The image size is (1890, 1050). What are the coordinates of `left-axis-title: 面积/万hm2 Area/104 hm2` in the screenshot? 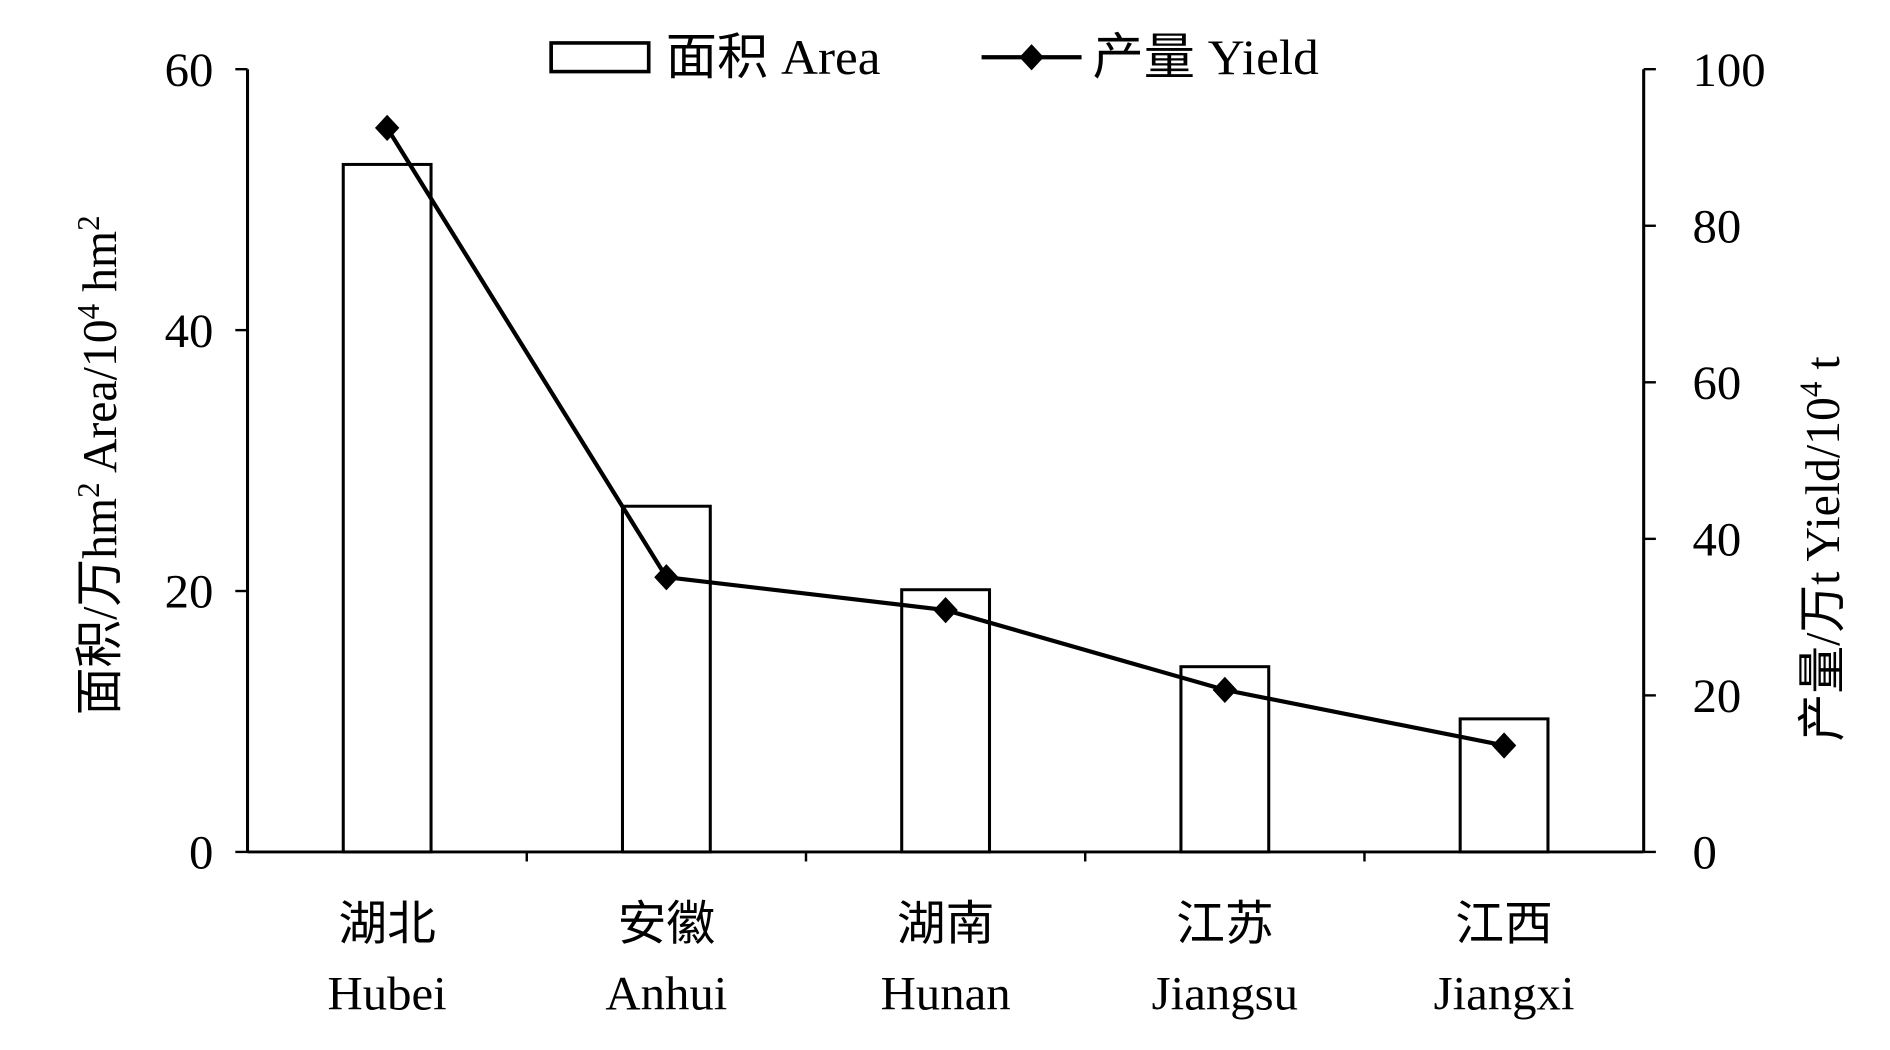 It's located at (98, 465).